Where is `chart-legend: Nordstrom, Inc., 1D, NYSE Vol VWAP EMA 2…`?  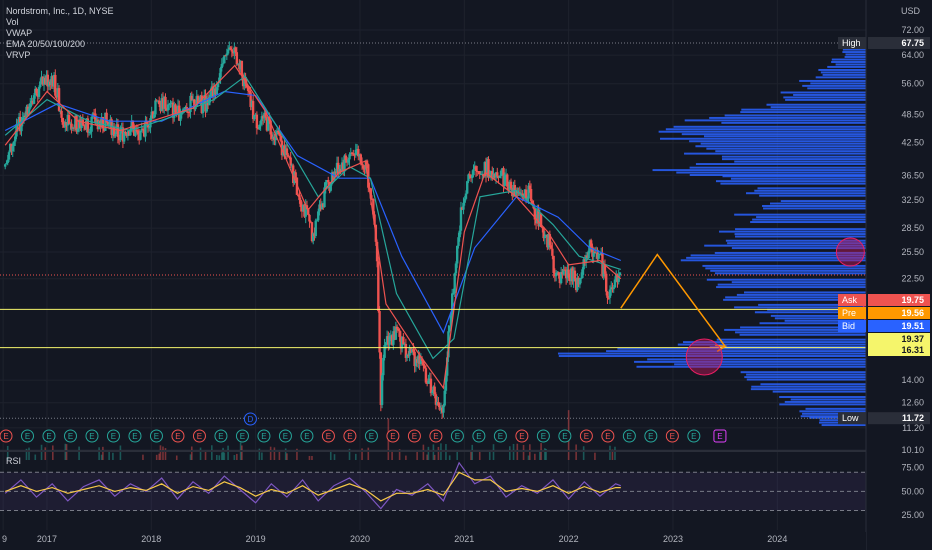 chart-legend: Nordstrom, Inc., 1D, NYSE Vol VWAP EMA 2… is located at coordinates (60, 33).